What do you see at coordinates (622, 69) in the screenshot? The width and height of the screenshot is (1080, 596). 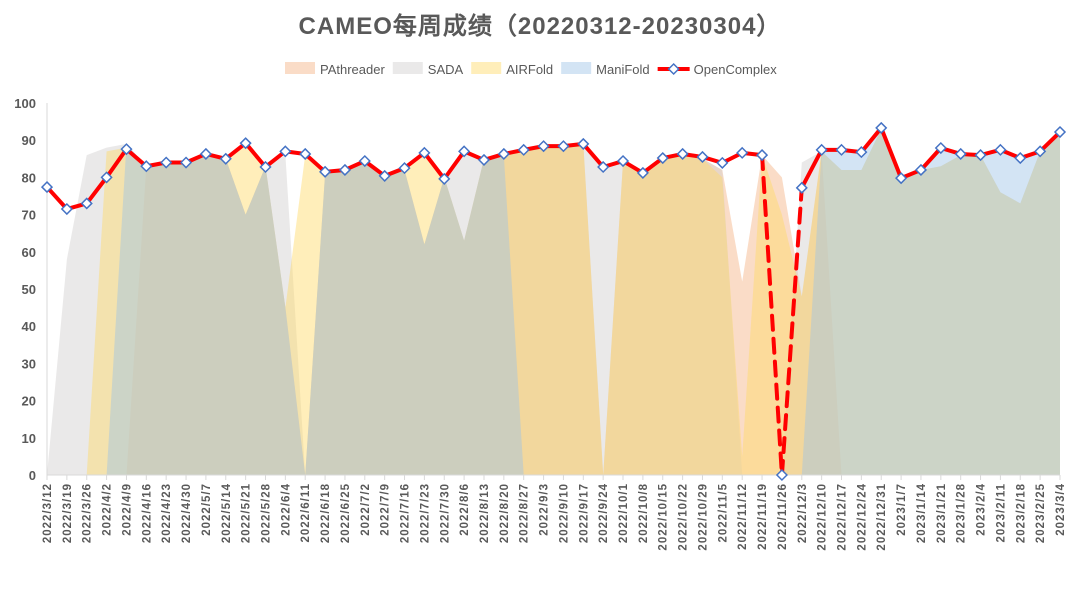 I see `legend-label: ManiFold` at bounding box center [622, 69].